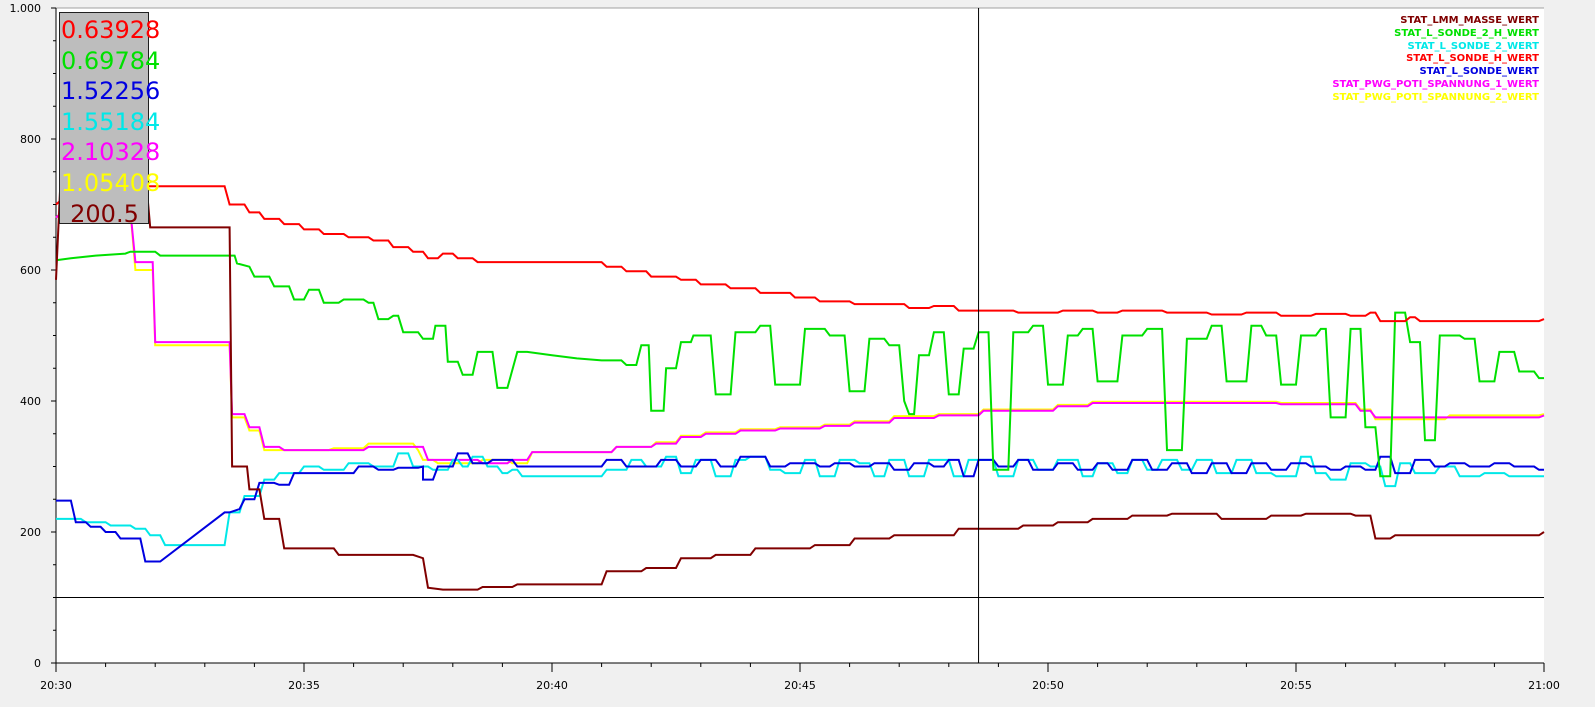 This screenshot has width=1595, height=707. Describe the element at coordinates (30, 270) in the screenshot. I see `y-tick-label: 600` at that location.